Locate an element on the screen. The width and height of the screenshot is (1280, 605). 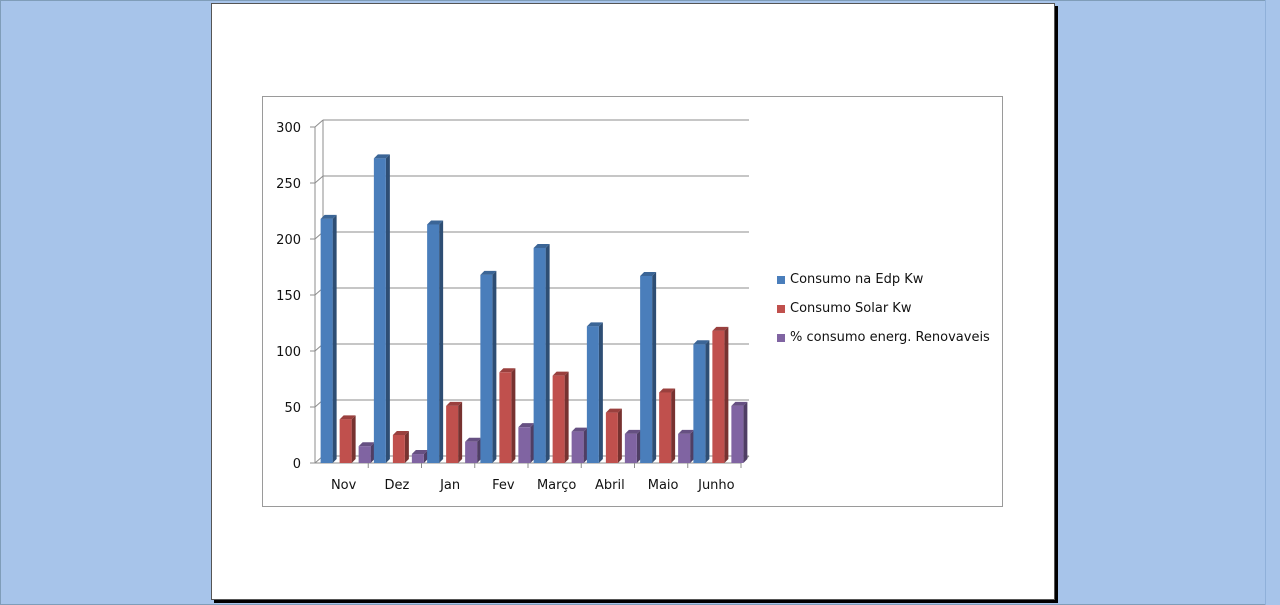
legend-item-renovaveis: % consumo energ. Renovaveis is located at coordinates (883, 337).